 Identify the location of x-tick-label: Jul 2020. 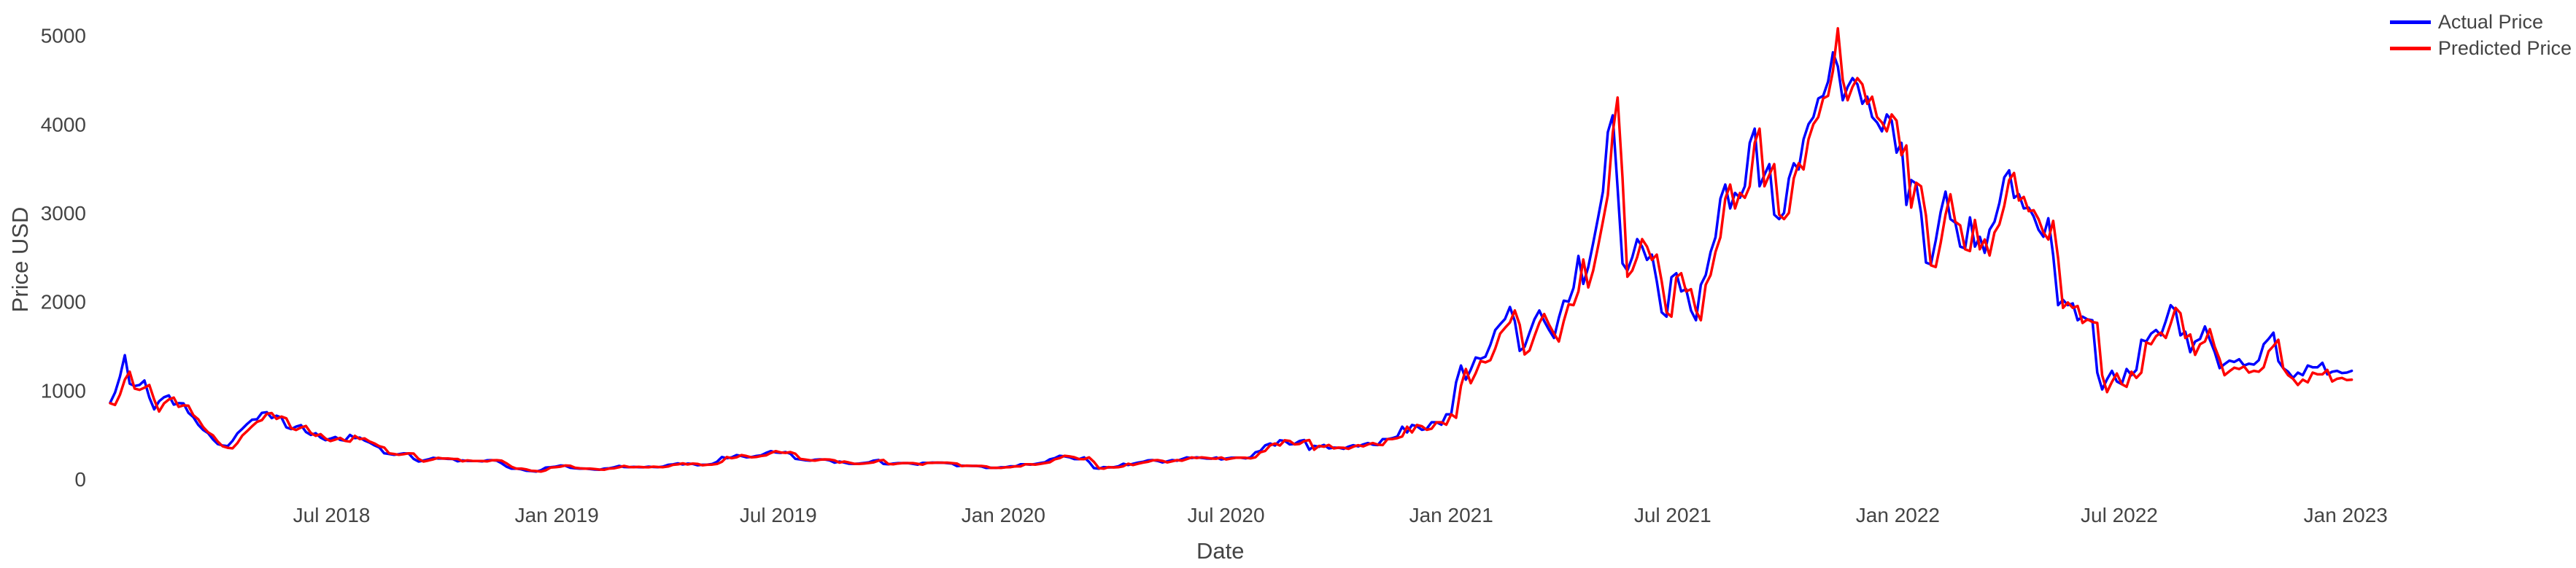
(1226, 515).